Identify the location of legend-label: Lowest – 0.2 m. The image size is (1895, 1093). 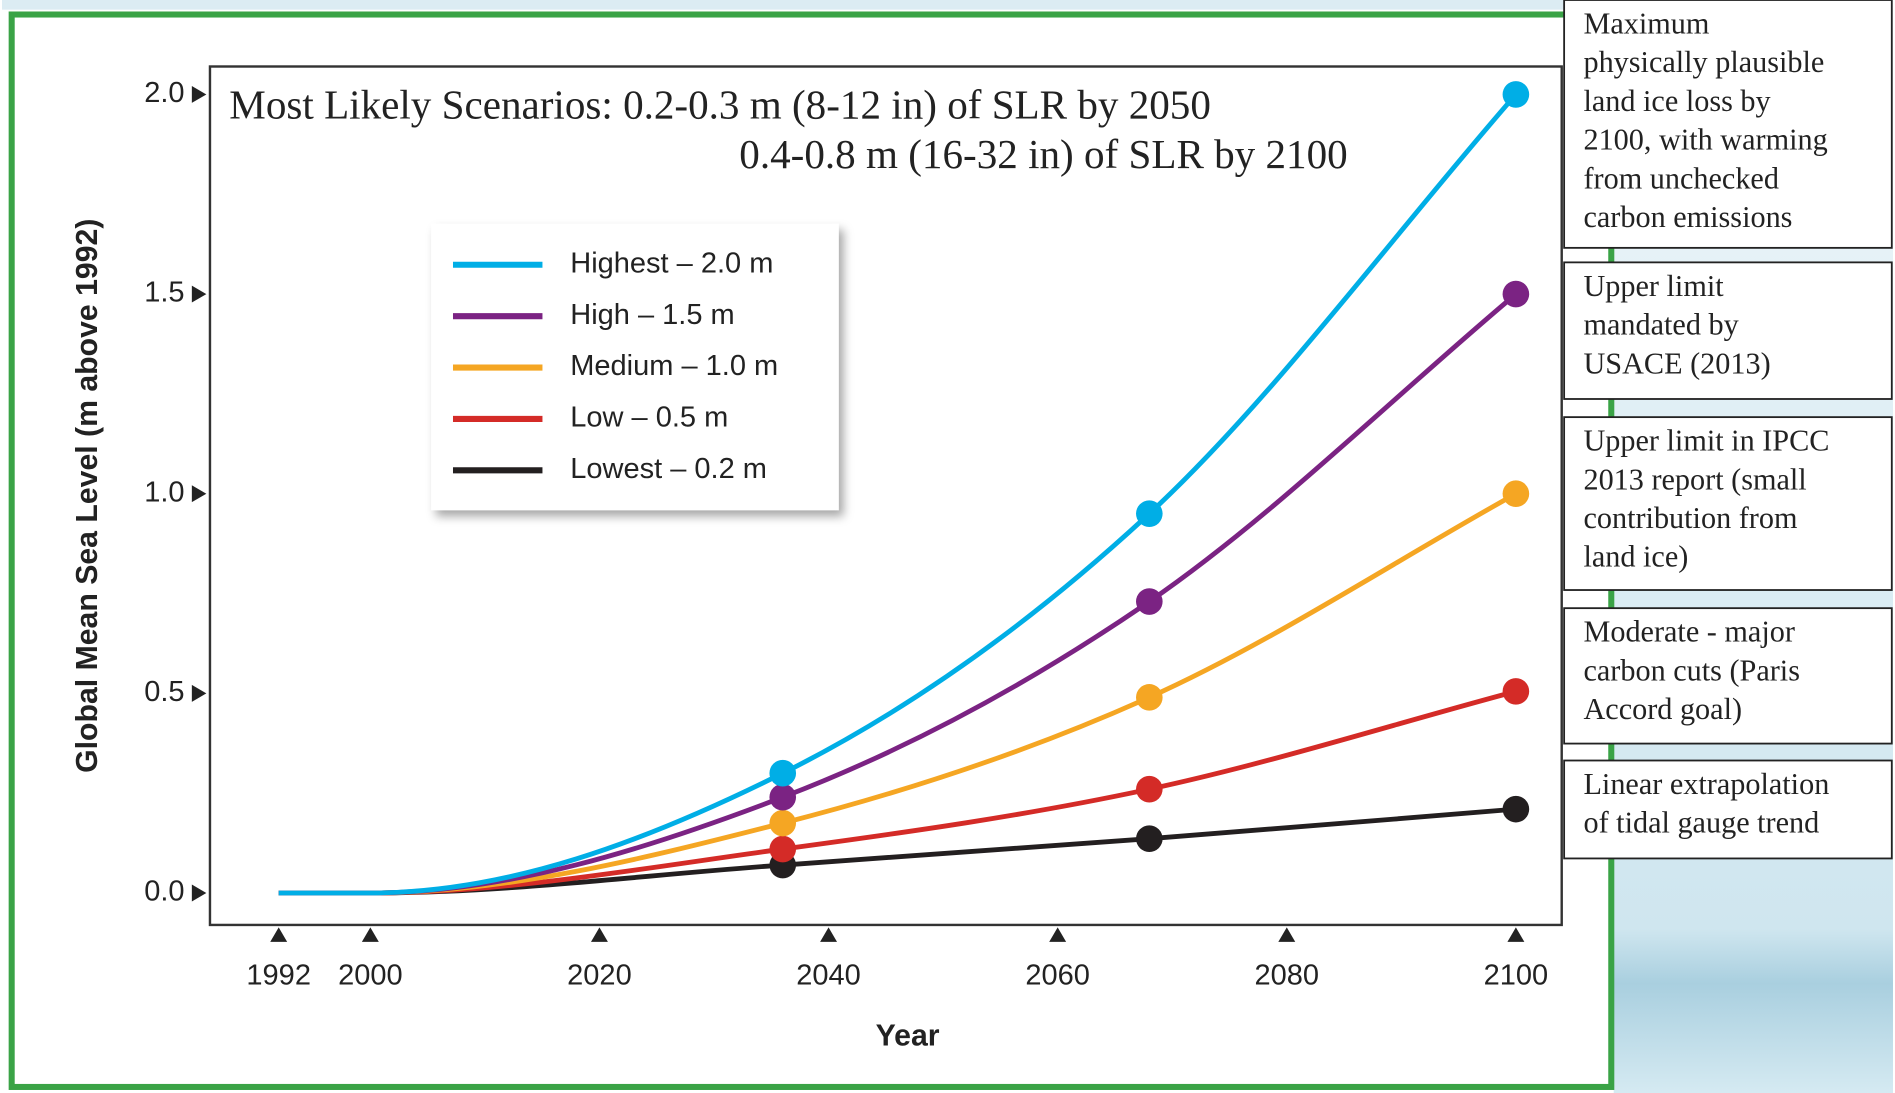
(668, 469).